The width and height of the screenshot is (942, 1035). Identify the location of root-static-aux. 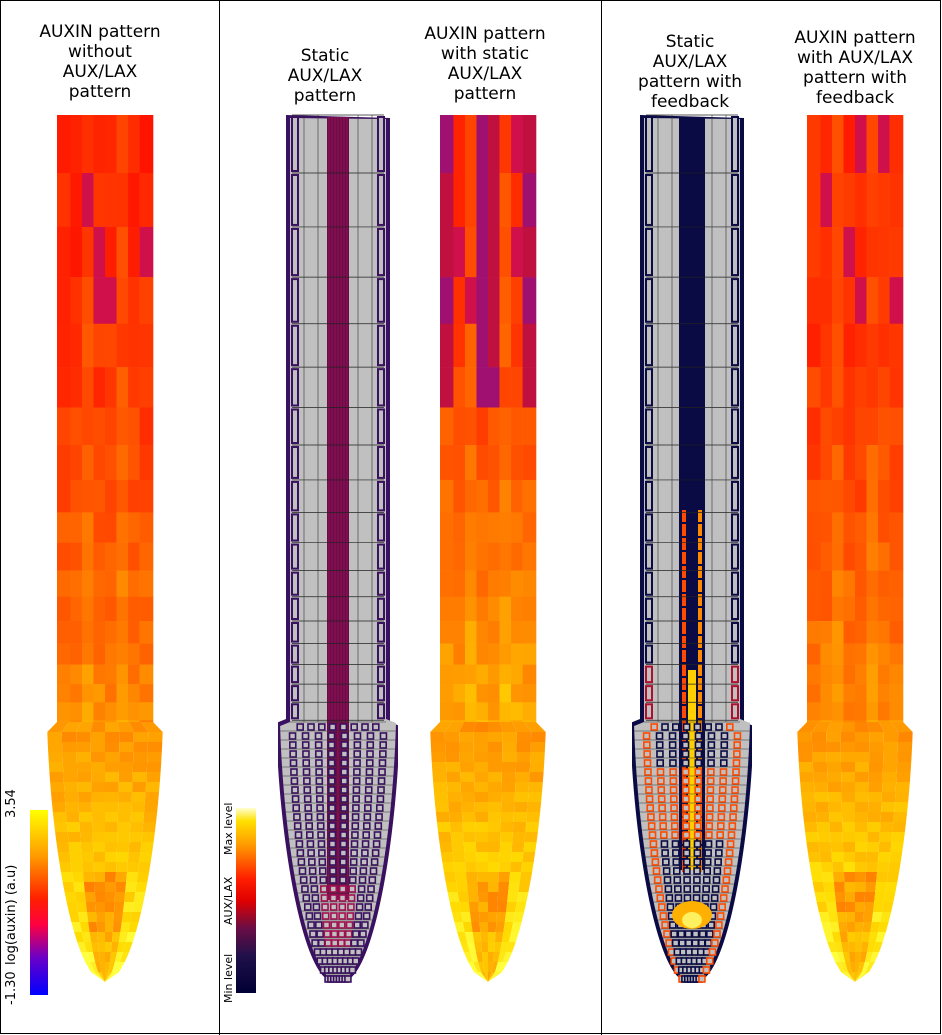
(338, 548).